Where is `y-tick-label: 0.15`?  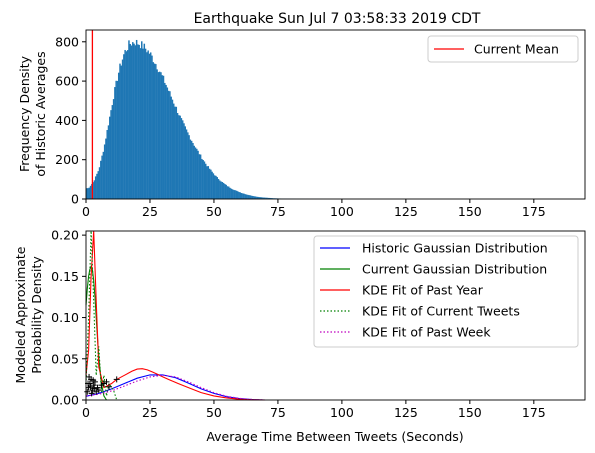
y-tick-label: 0.15 is located at coordinates (65, 276).